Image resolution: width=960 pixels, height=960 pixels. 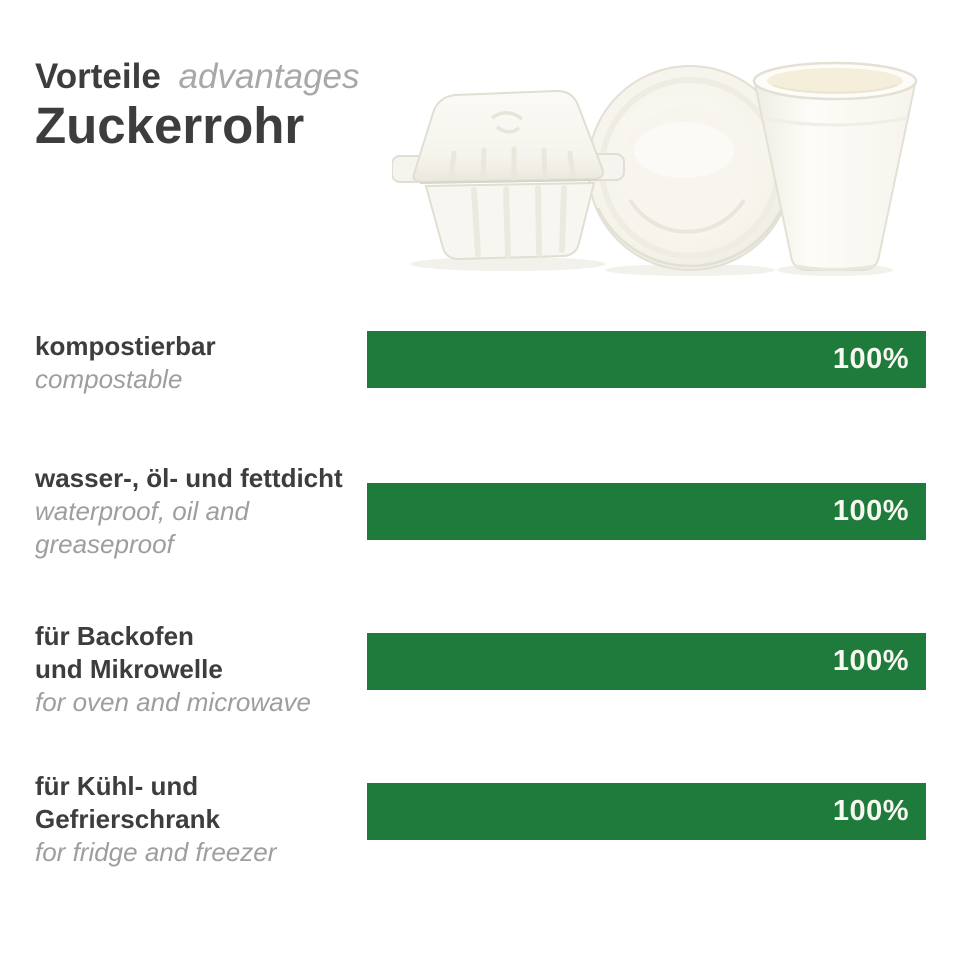 I want to click on product-photo, so click(x=661, y=168).